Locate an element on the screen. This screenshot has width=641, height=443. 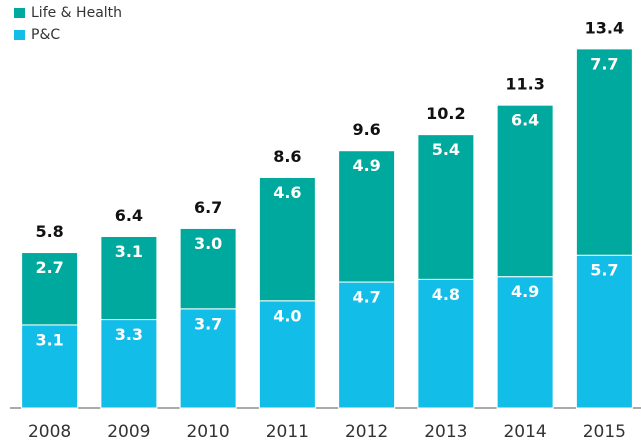
x-tick-label: 2013 is located at coordinates (445, 432).